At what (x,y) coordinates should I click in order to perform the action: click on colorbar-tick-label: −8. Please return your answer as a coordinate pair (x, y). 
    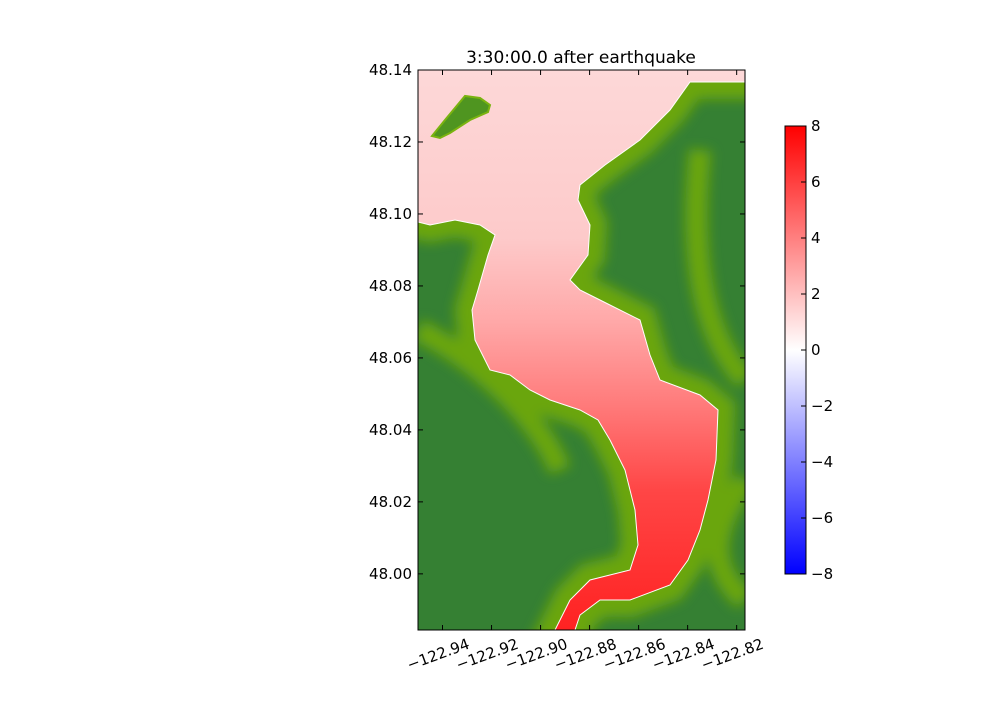
    Looking at the image, I should click on (822, 574).